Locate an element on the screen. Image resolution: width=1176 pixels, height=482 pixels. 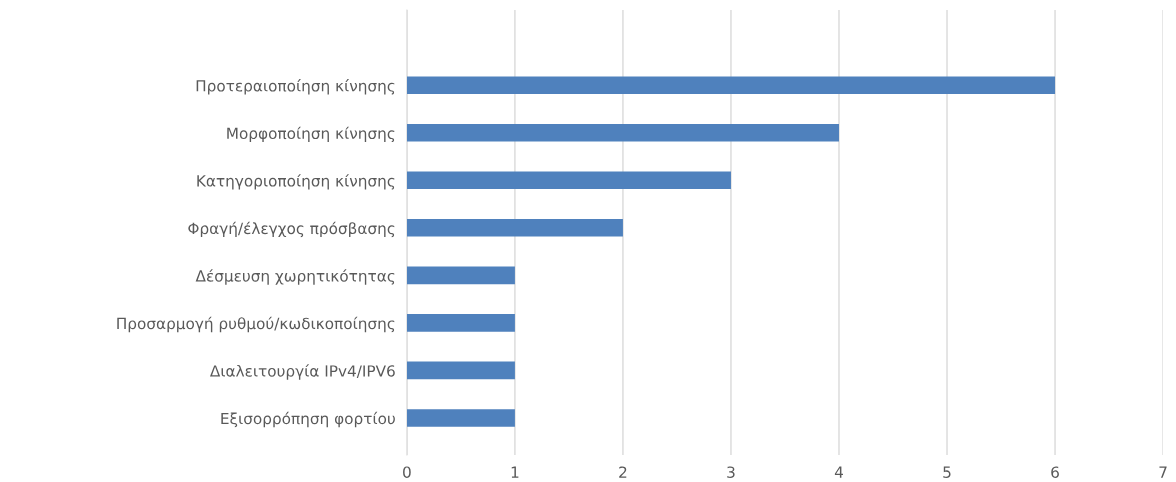
x-tick-label: 2 is located at coordinates (623, 472).